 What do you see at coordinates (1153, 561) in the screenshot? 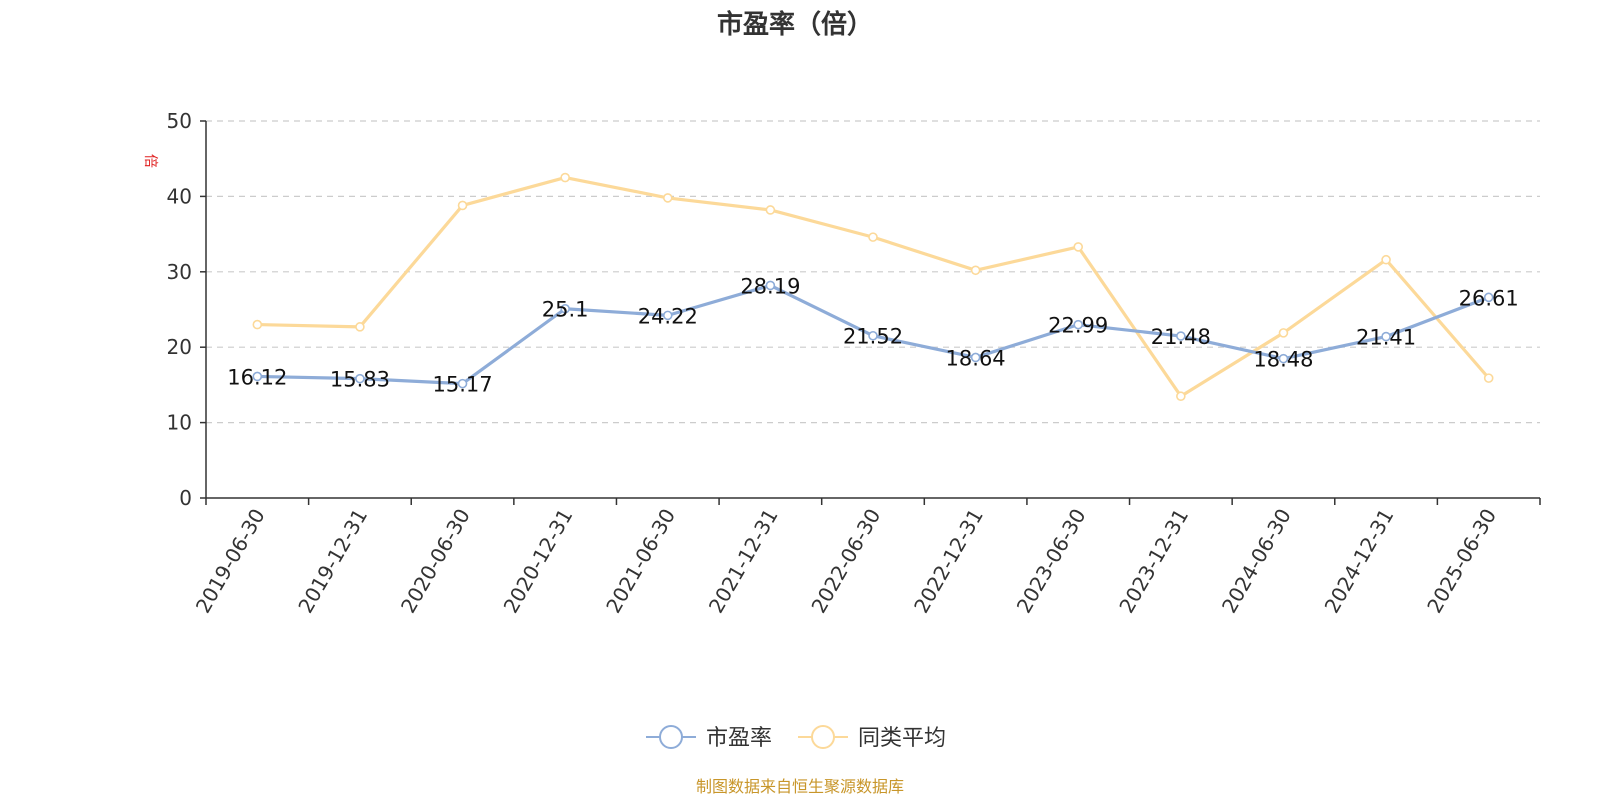
I see `x-tick-label: 2023-12-31` at bounding box center [1153, 561].